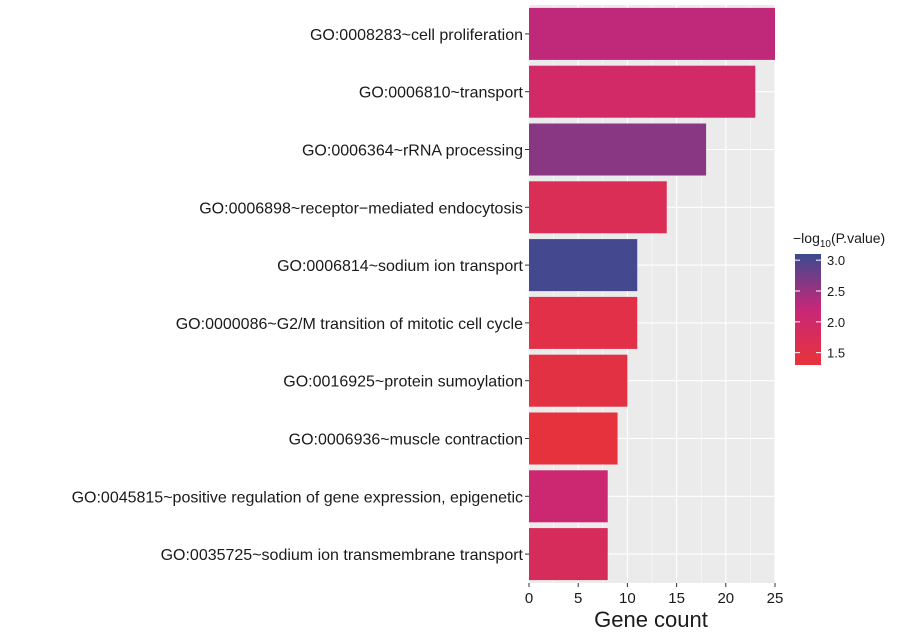 Image resolution: width=913 pixels, height=639 pixels. What do you see at coordinates (676, 598) in the screenshot?
I see `x-tick-label: 15` at bounding box center [676, 598].